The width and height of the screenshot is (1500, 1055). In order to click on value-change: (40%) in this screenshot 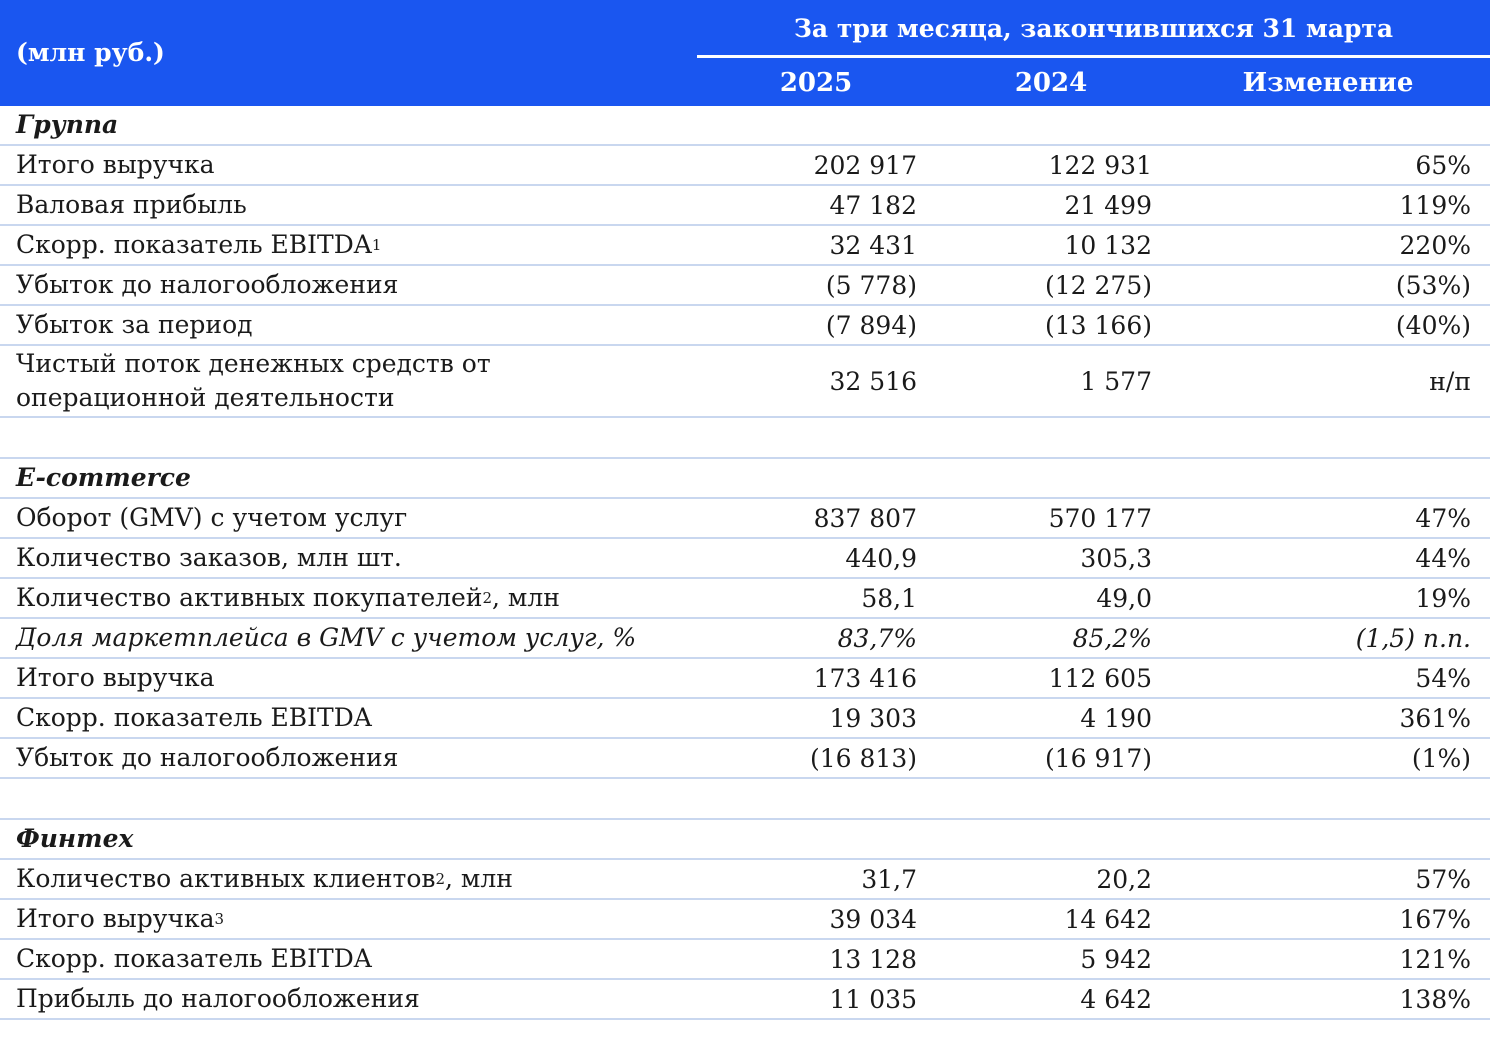, I will do `click(1433, 325)`.